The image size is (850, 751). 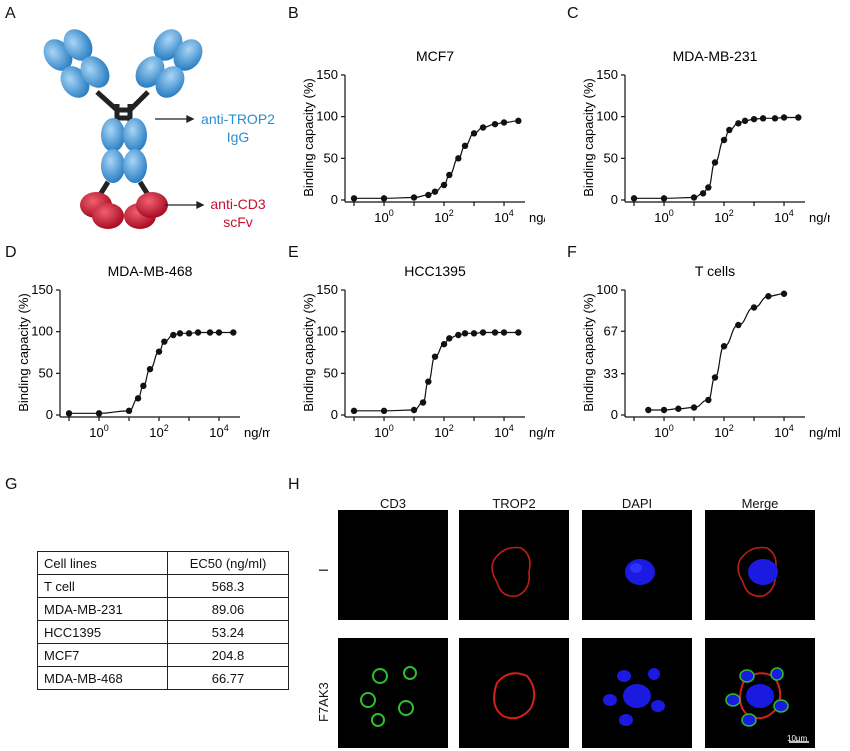 What do you see at coordinates (393, 565) in the screenshot?
I see `micrograph-i-cd3` at bounding box center [393, 565].